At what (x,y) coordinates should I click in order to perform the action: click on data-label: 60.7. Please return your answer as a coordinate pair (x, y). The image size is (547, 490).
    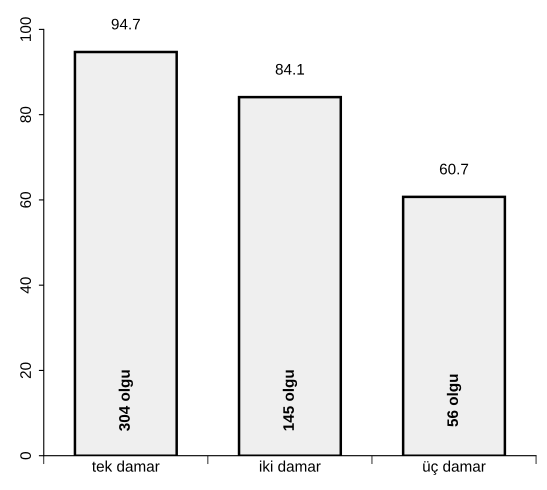
    Looking at the image, I should click on (454, 169).